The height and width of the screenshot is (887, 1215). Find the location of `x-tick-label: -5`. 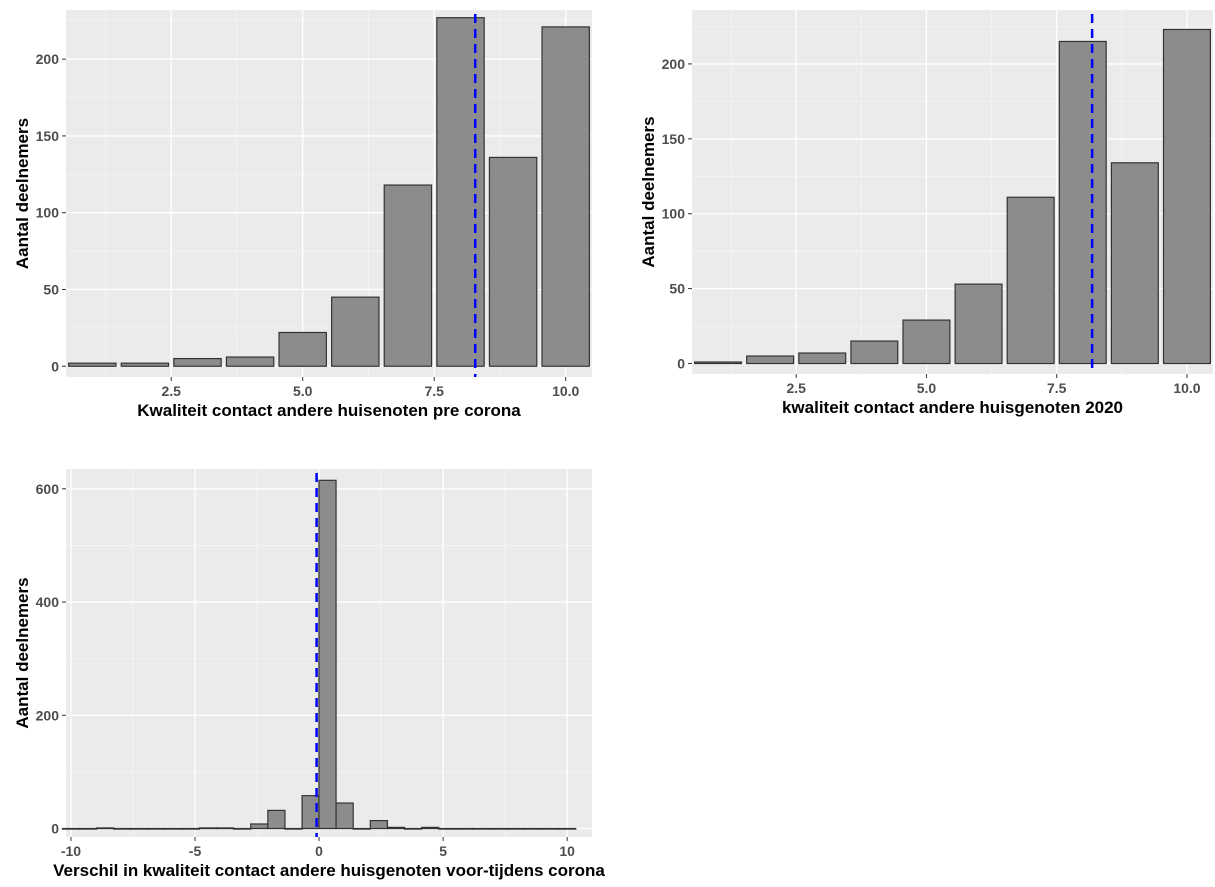

x-tick-label: -5 is located at coordinates (195, 851).